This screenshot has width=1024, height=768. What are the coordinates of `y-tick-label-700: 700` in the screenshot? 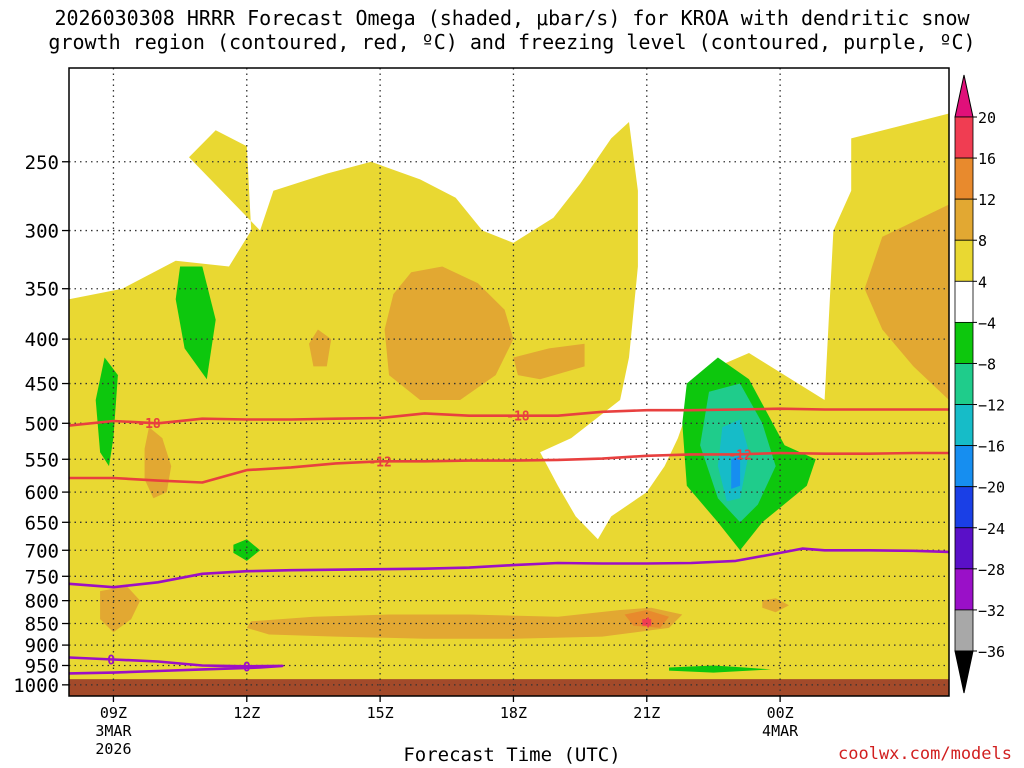 It's located at (42, 551).